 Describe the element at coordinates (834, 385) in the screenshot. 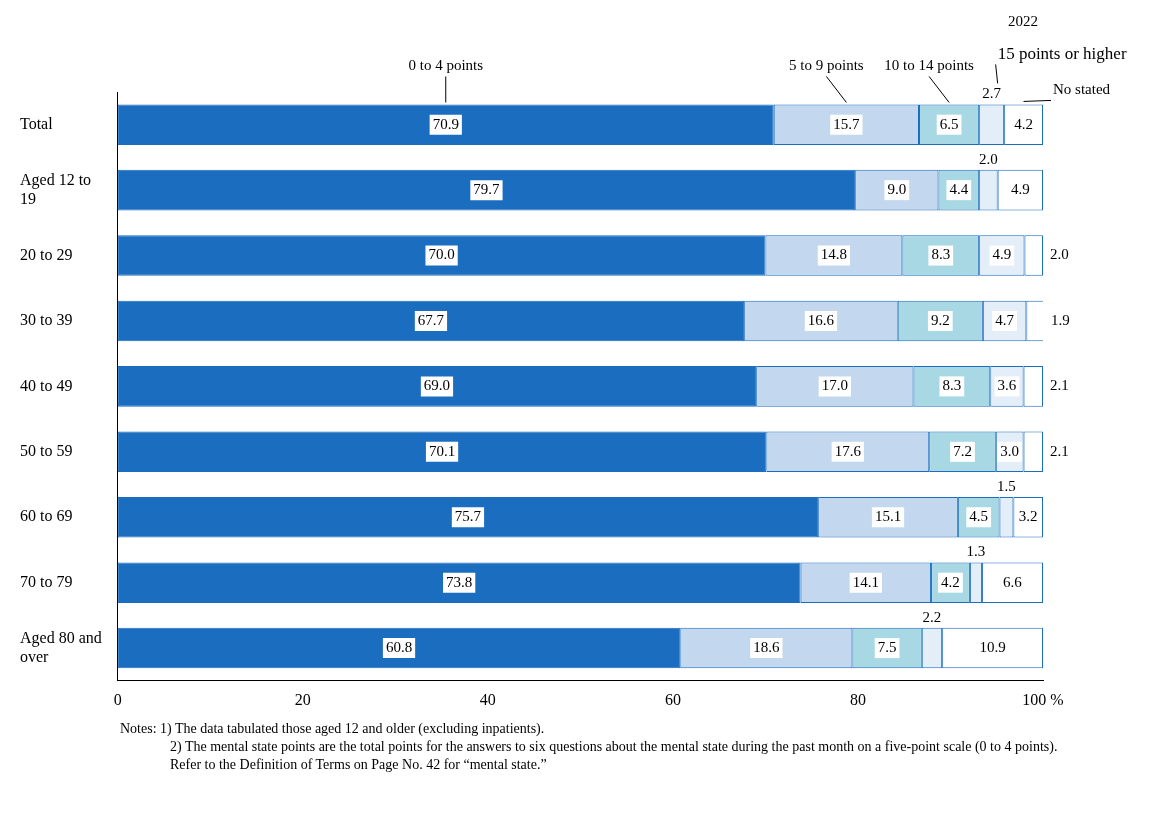

I see `data-label: 17.0` at that location.